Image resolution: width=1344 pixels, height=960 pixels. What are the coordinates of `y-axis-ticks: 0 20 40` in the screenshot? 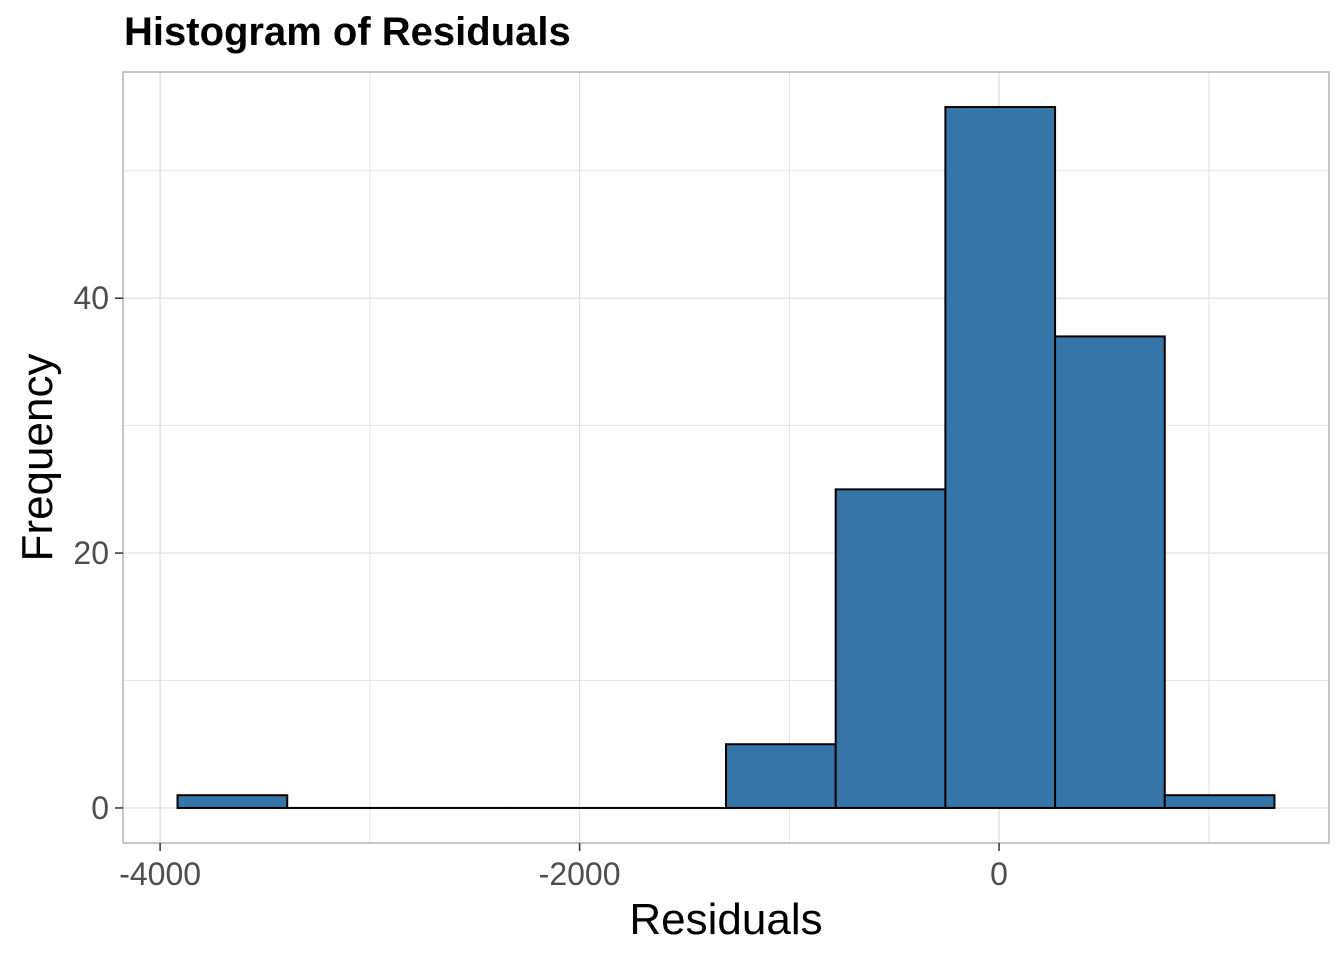 It's located at (98, 553).